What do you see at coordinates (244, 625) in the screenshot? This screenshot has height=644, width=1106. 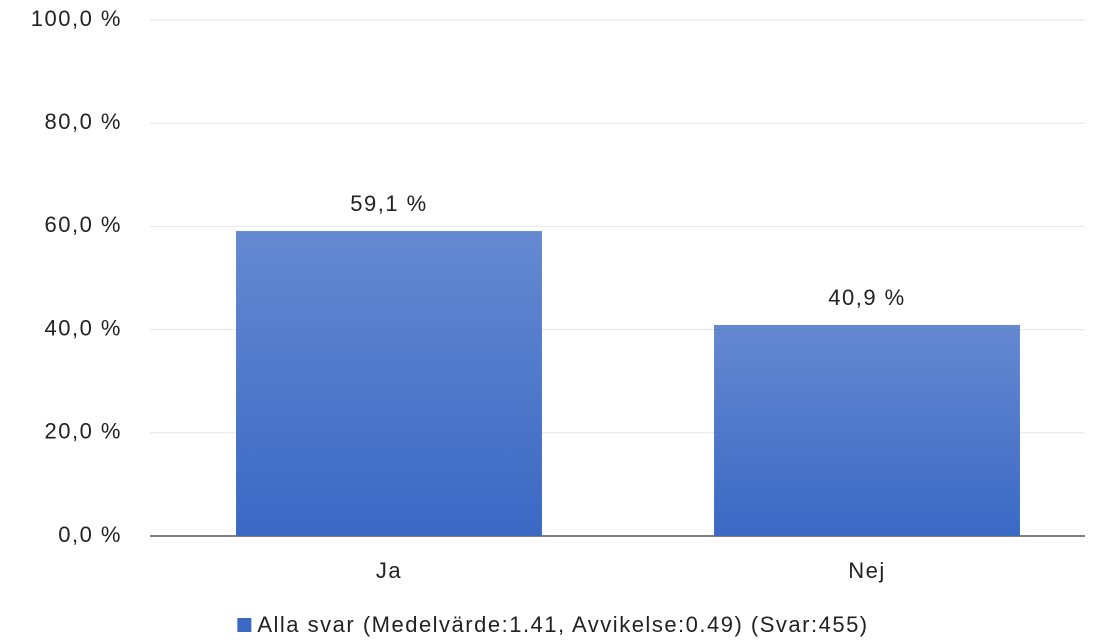 I see `legend-swatch` at bounding box center [244, 625].